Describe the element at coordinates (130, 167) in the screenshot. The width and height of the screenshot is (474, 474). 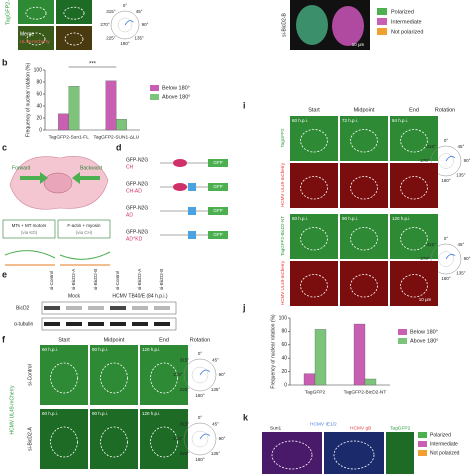
I see `label: CH` at that location.